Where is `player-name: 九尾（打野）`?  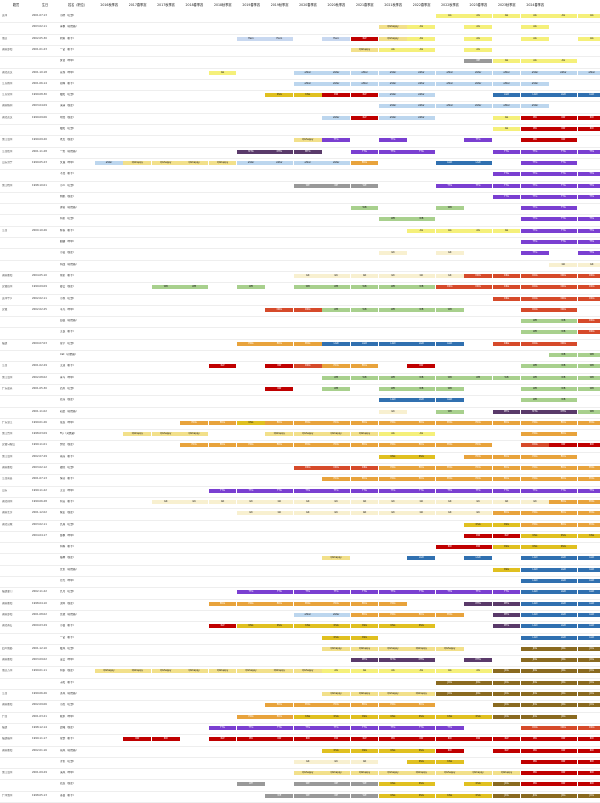 player-name: 九尾（打野） is located at coordinates (68, 524).